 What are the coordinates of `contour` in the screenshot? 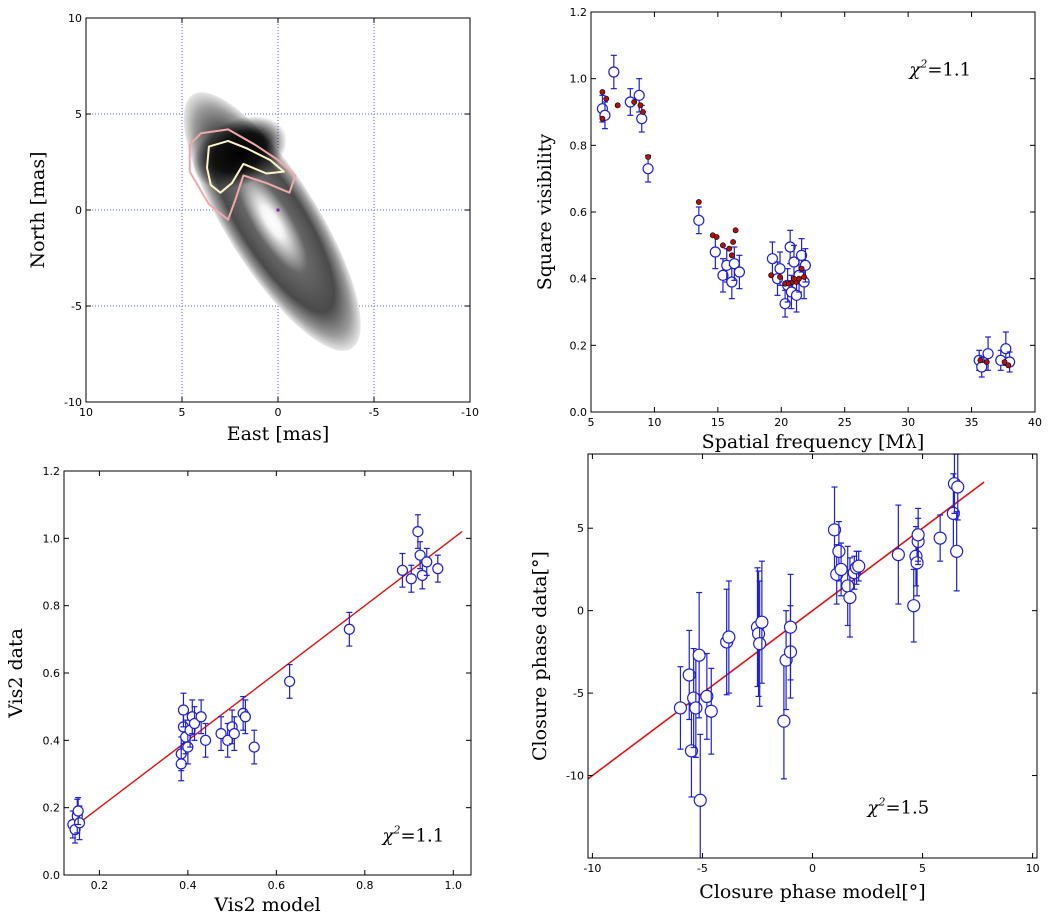 It's located at (245, 166).